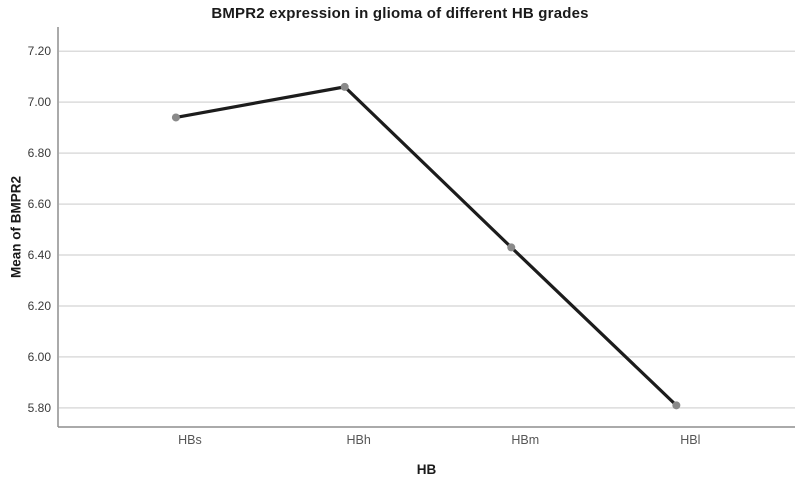 Image resolution: width=800 pixels, height=485 pixels. What do you see at coordinates (40, 153) in the screenshot?
I see `y-tick-label: 6.80` at bounding box center [40, 153].